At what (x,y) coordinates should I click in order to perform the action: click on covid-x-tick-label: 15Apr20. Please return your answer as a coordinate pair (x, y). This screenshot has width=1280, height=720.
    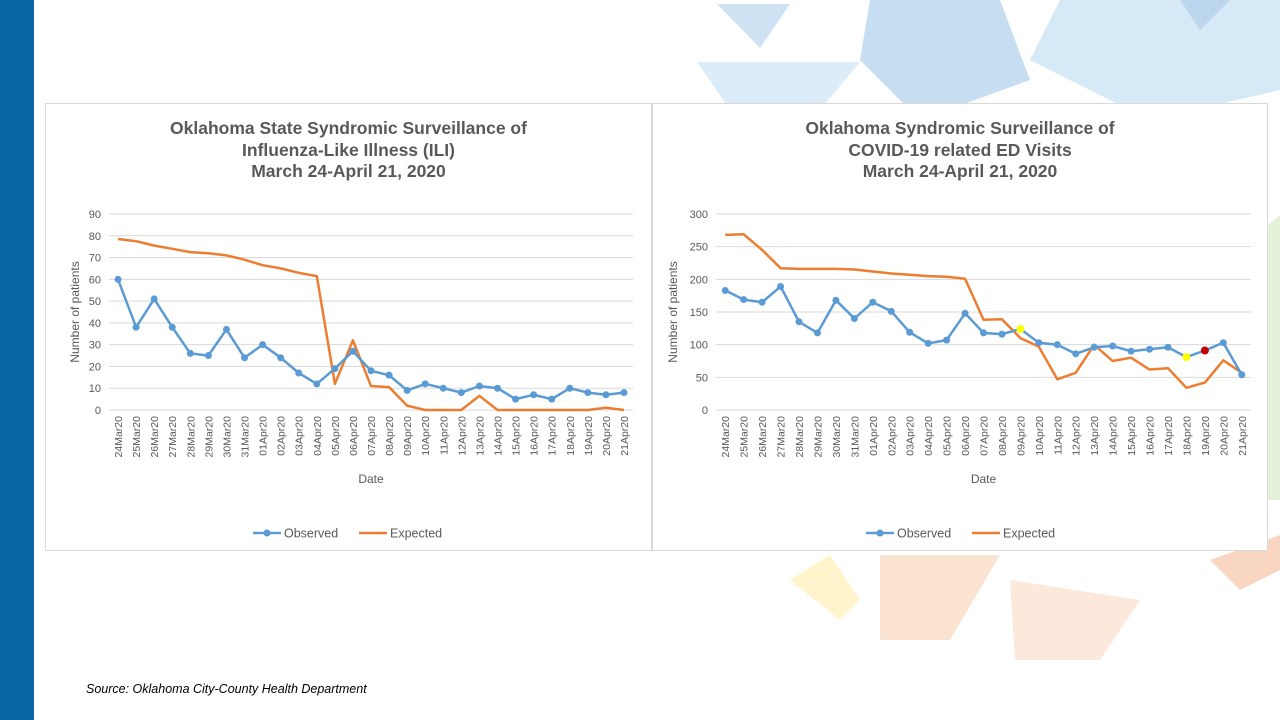
    Looking at the image, I should click on (1132, 436).